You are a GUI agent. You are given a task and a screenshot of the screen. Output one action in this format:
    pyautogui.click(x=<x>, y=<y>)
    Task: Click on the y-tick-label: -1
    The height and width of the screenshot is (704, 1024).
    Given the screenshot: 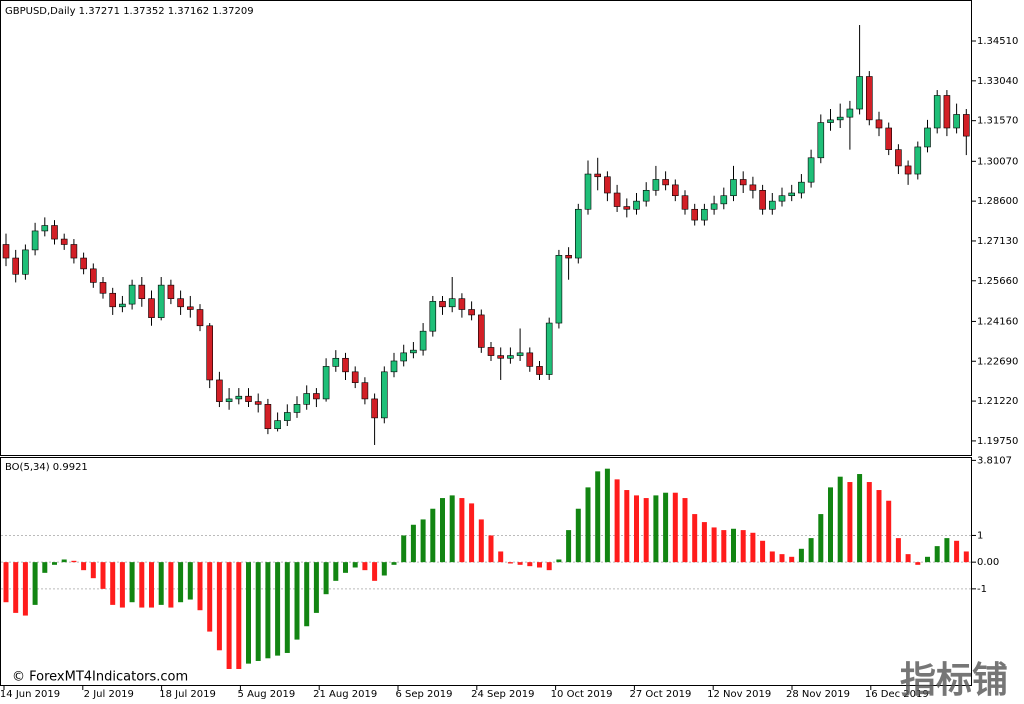 What is the action you would take?
    pyautogui.click(x=982, y=589)
    